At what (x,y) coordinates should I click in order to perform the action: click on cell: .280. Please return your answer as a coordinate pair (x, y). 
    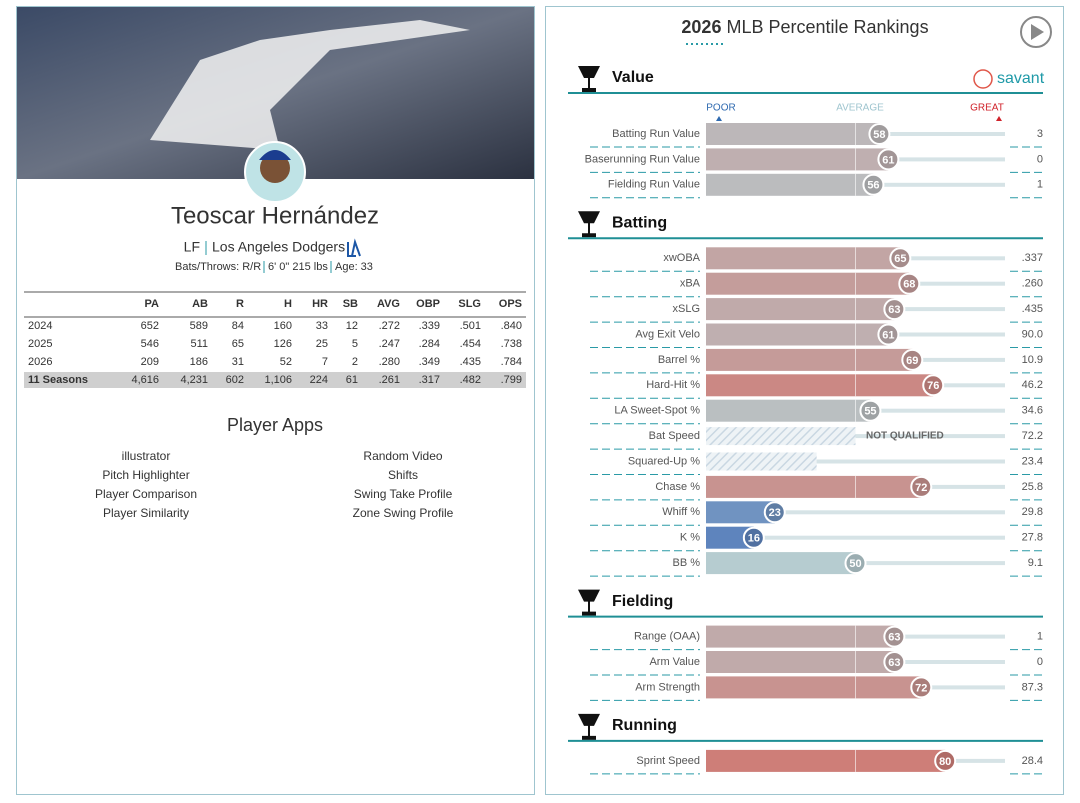
    Looking at the image, I should click on (389, 362).